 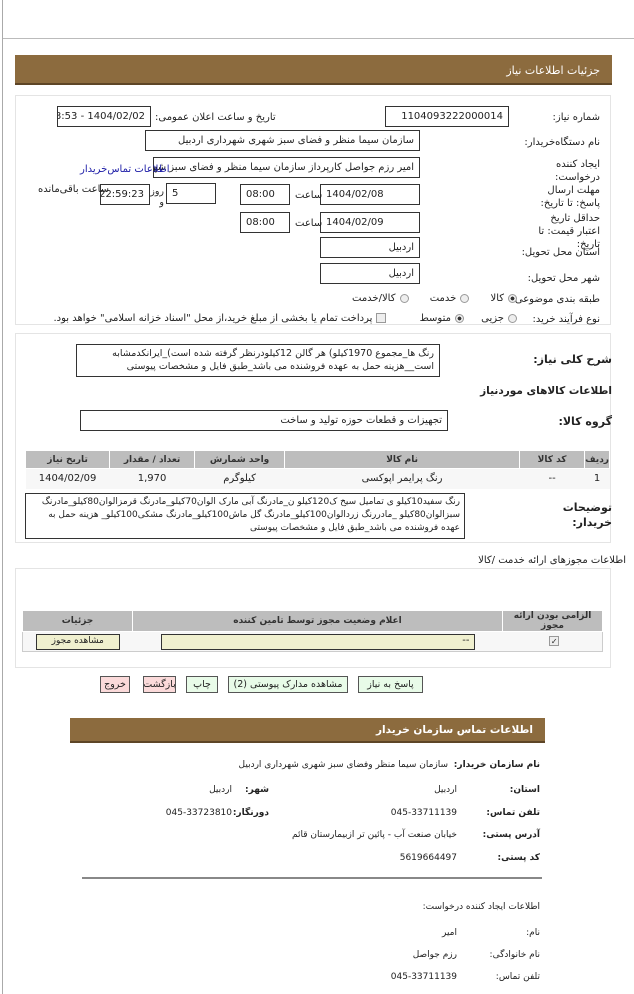 I want to click on col-row: ردیف, so click(x=597, y=459).